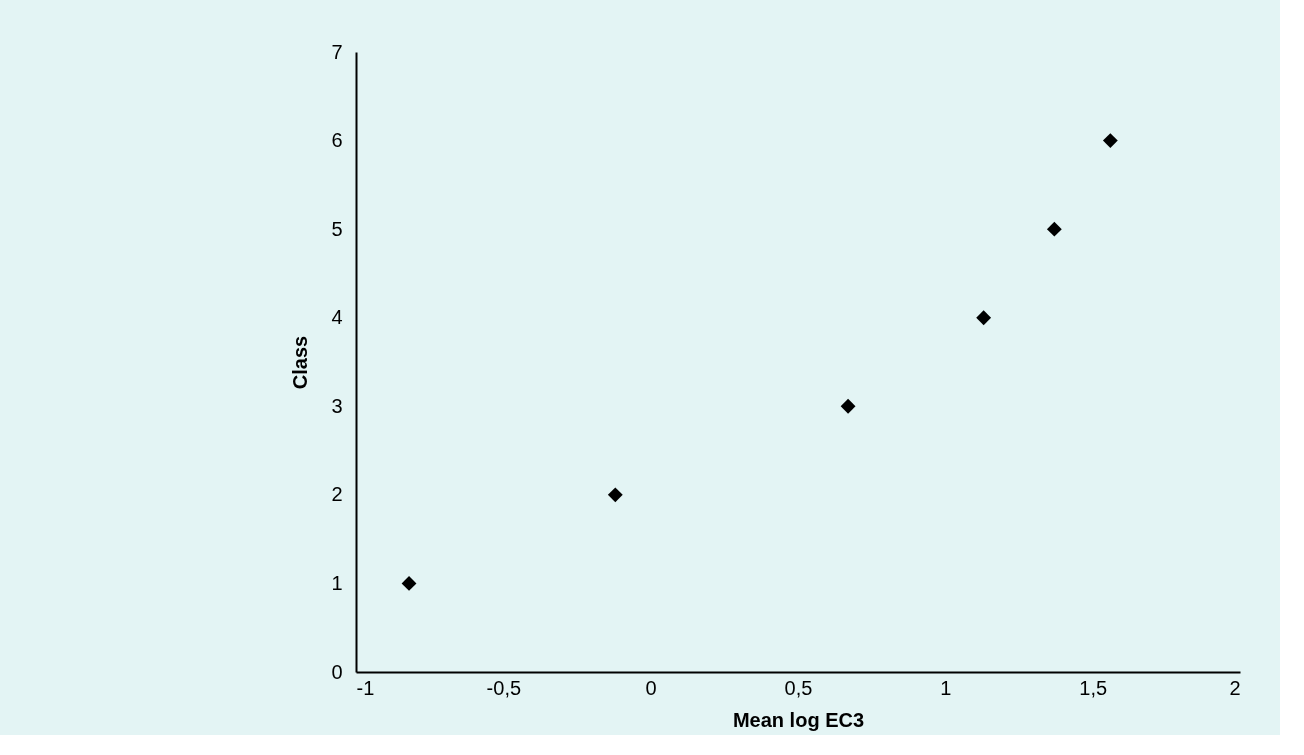 The height and width of the screenshot is (755, 1304). What do you see at coordinates (337, 51) in the screenshot?
I see `y-tick-label: 7` at bounding box center [337, 51].